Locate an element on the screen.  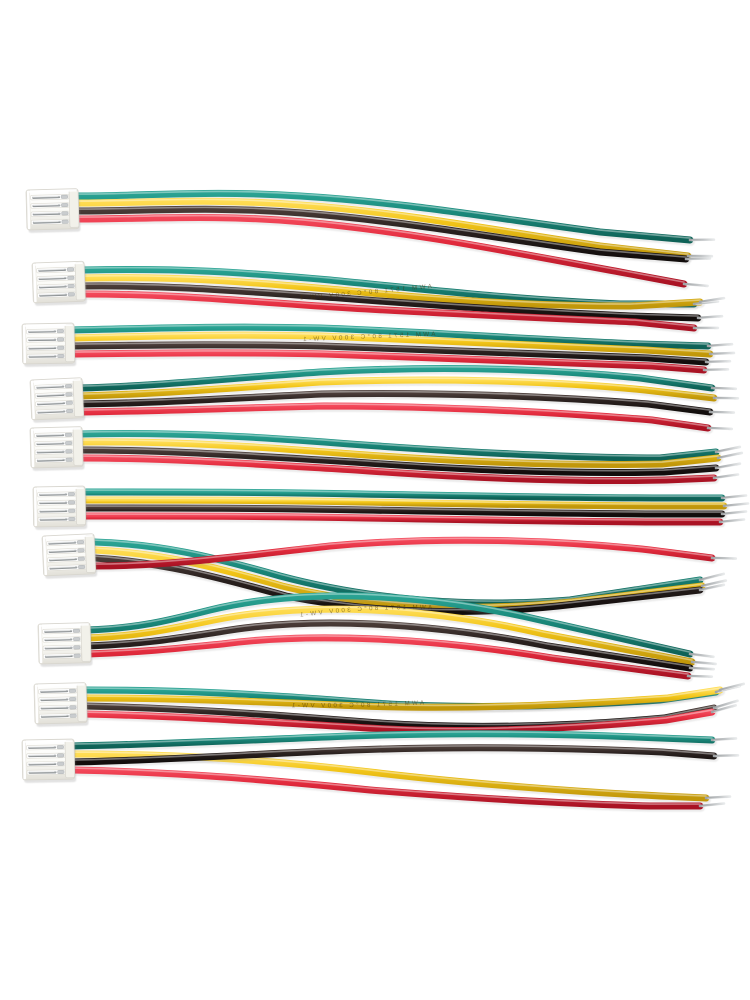
harness-row-10-tips is located at coordinates (719, 772).